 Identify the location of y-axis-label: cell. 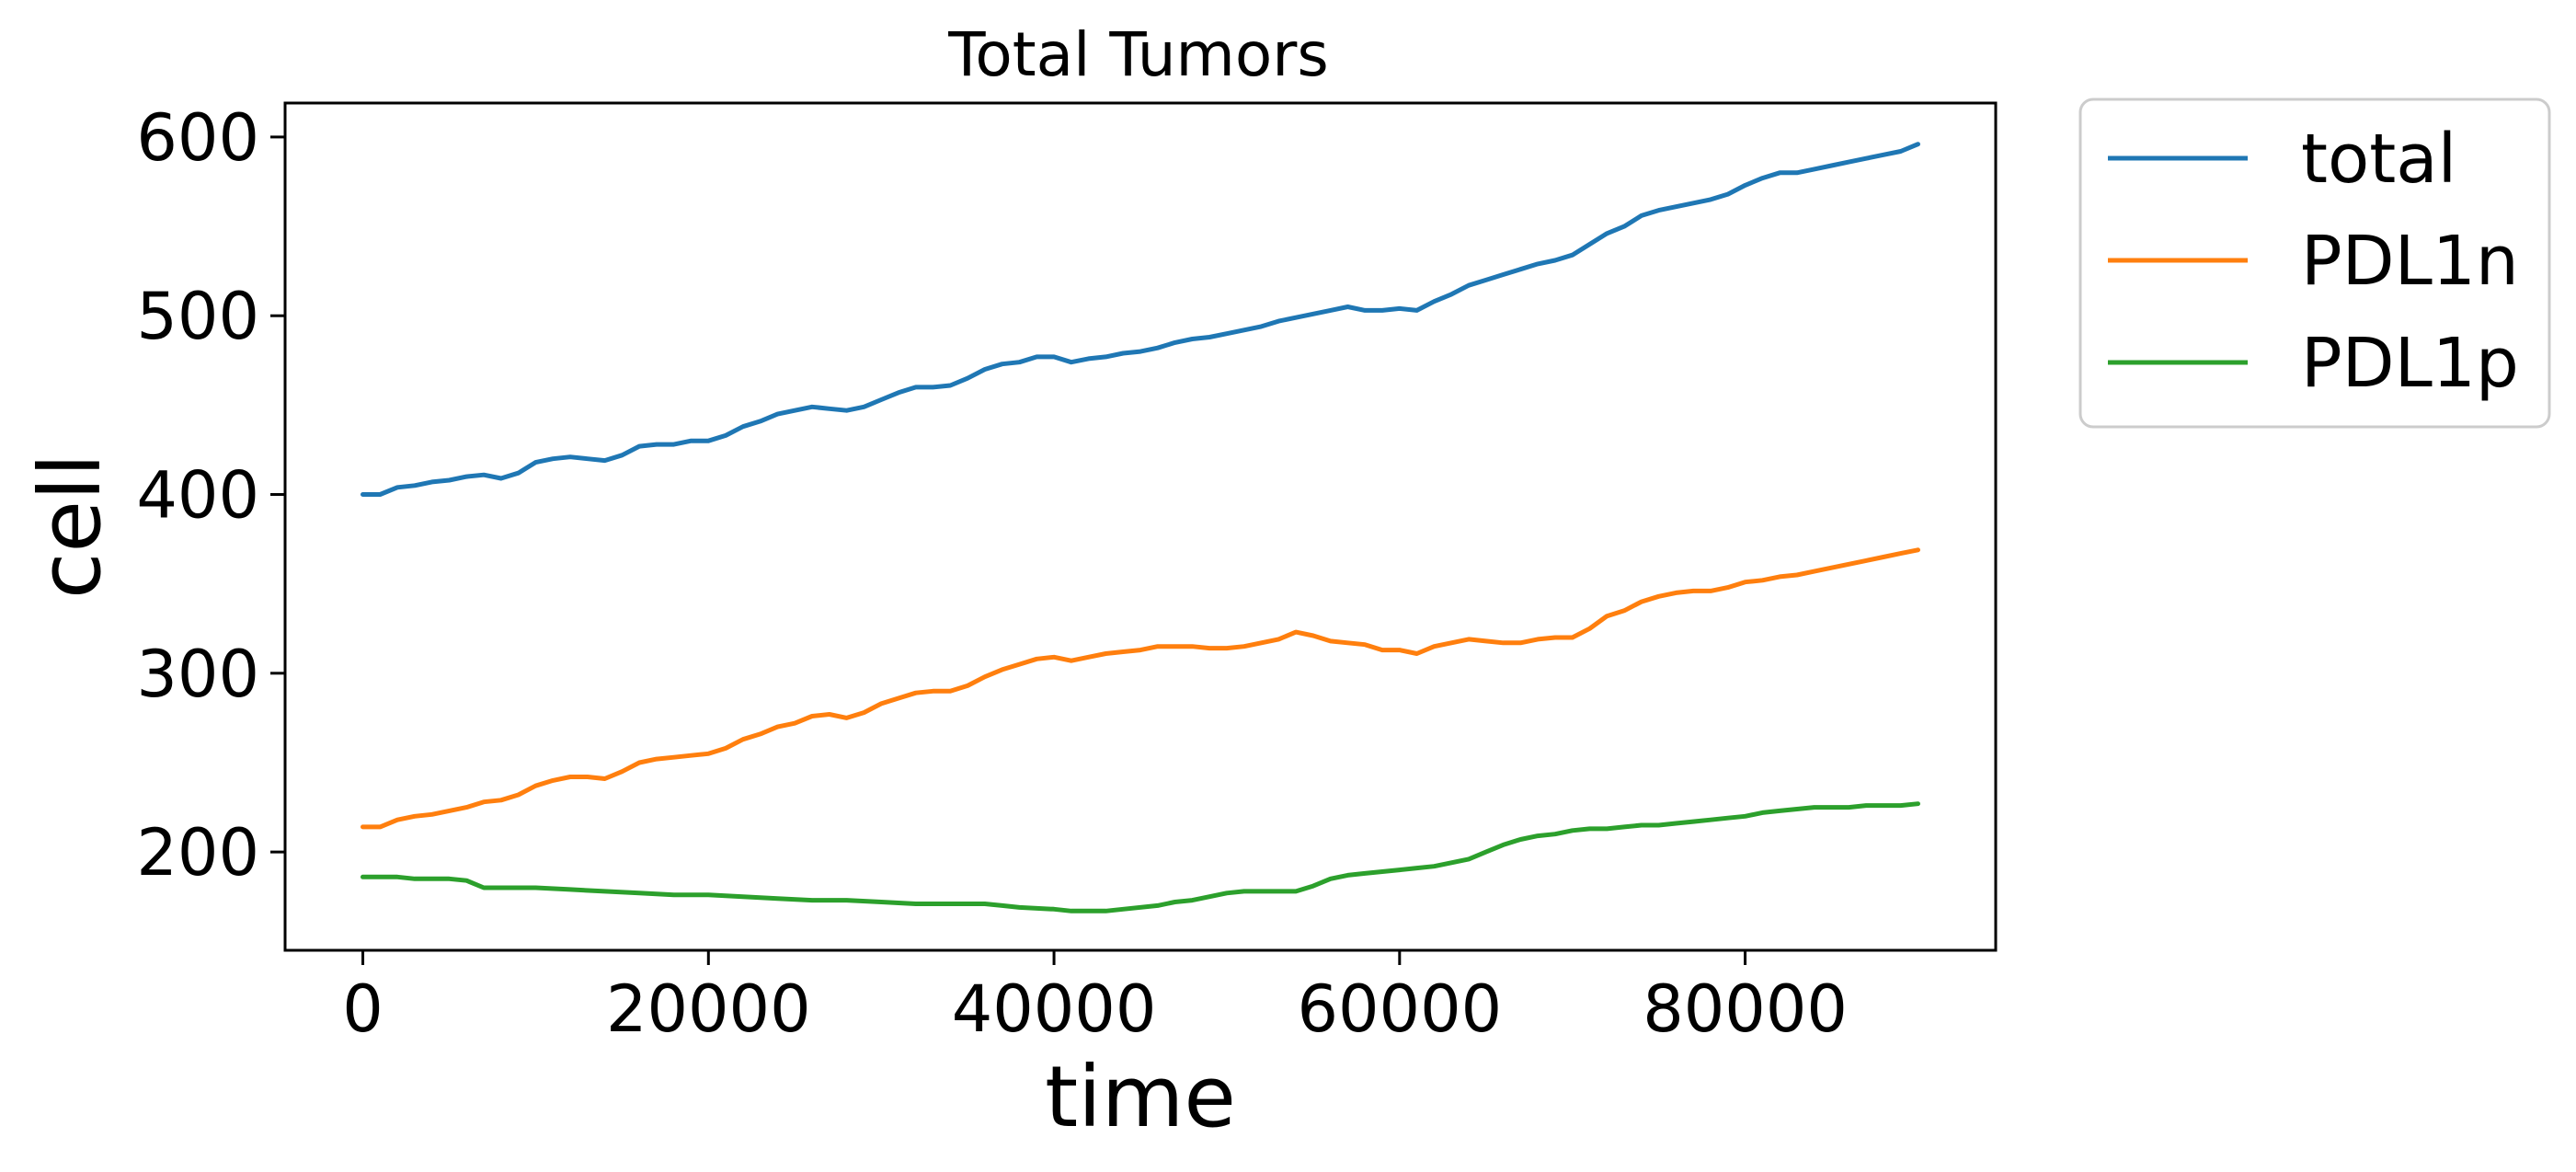
(70, 527).